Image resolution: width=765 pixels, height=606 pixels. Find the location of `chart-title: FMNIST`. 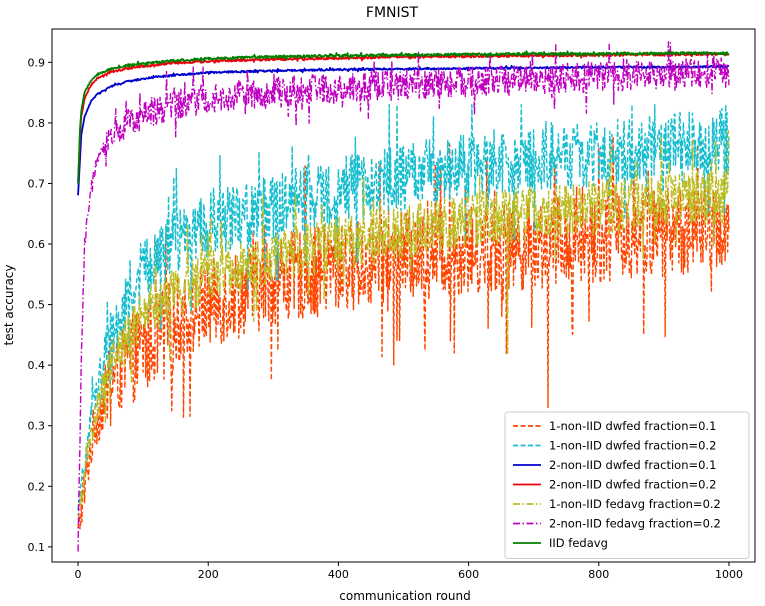

chart-title: FMNIST is located at coordinates (392, 13).